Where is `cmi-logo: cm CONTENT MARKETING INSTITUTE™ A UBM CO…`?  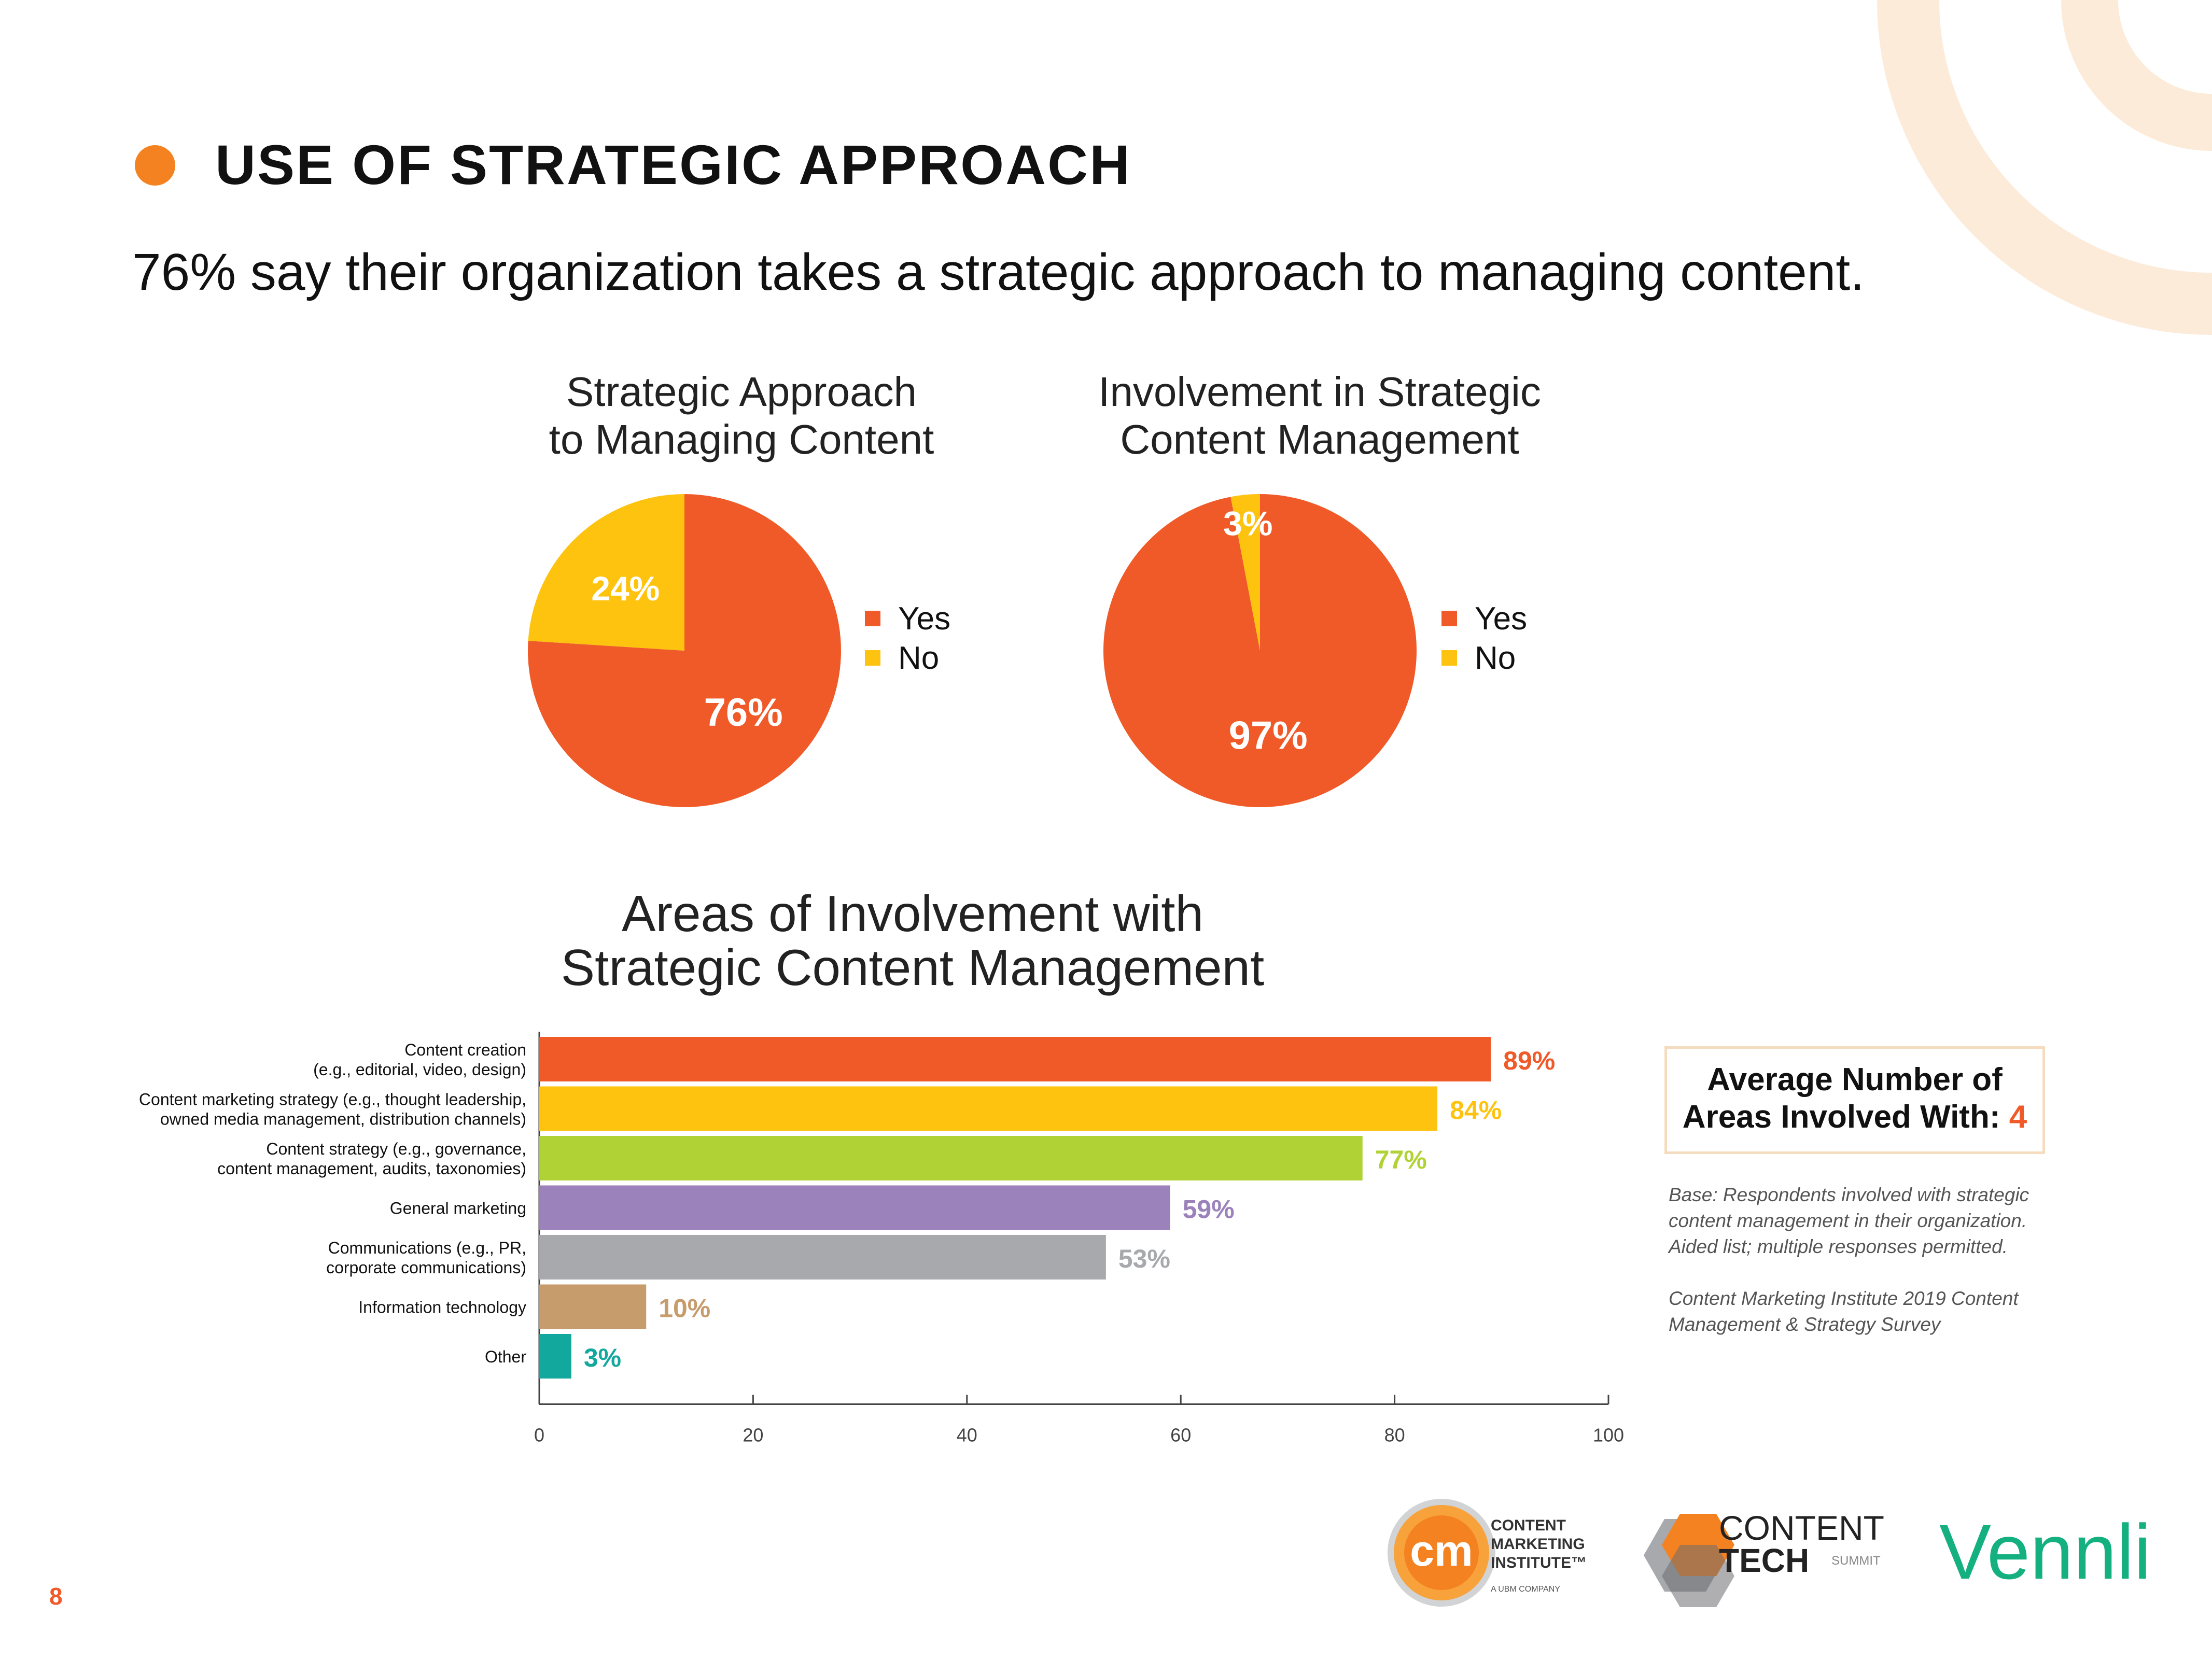 cmi-logo: cm CONTENT MARKETING INSTITUTE™ A UBM CO… is located at coordinates (1487, 1553).